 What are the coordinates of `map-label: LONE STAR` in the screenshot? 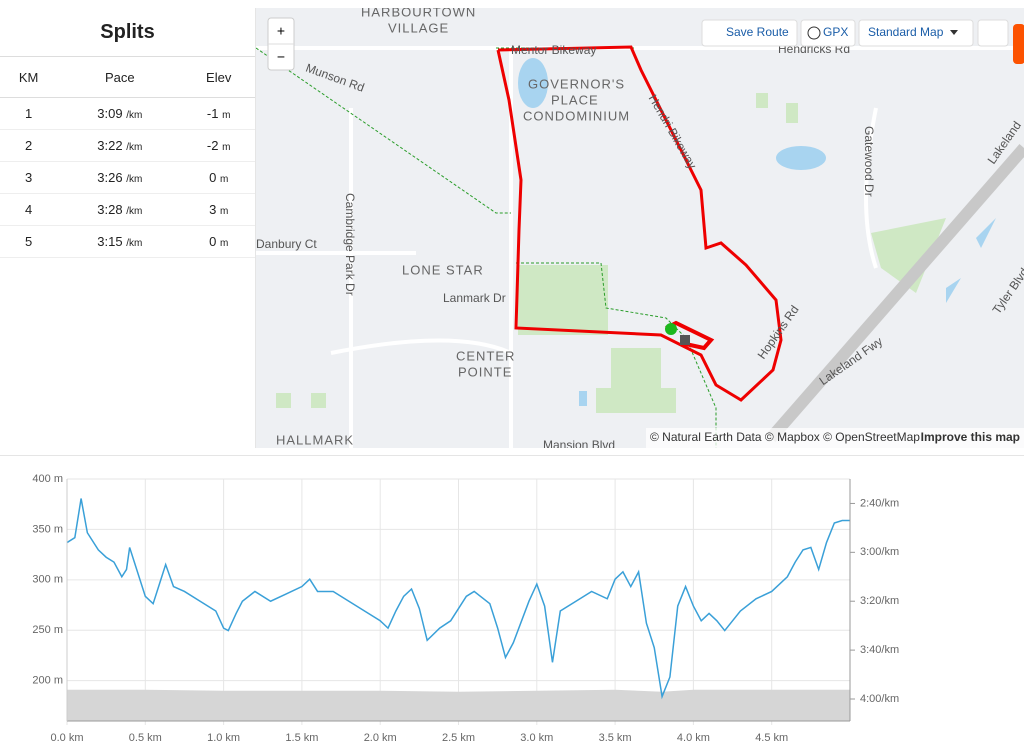 It's located at (443, 269).